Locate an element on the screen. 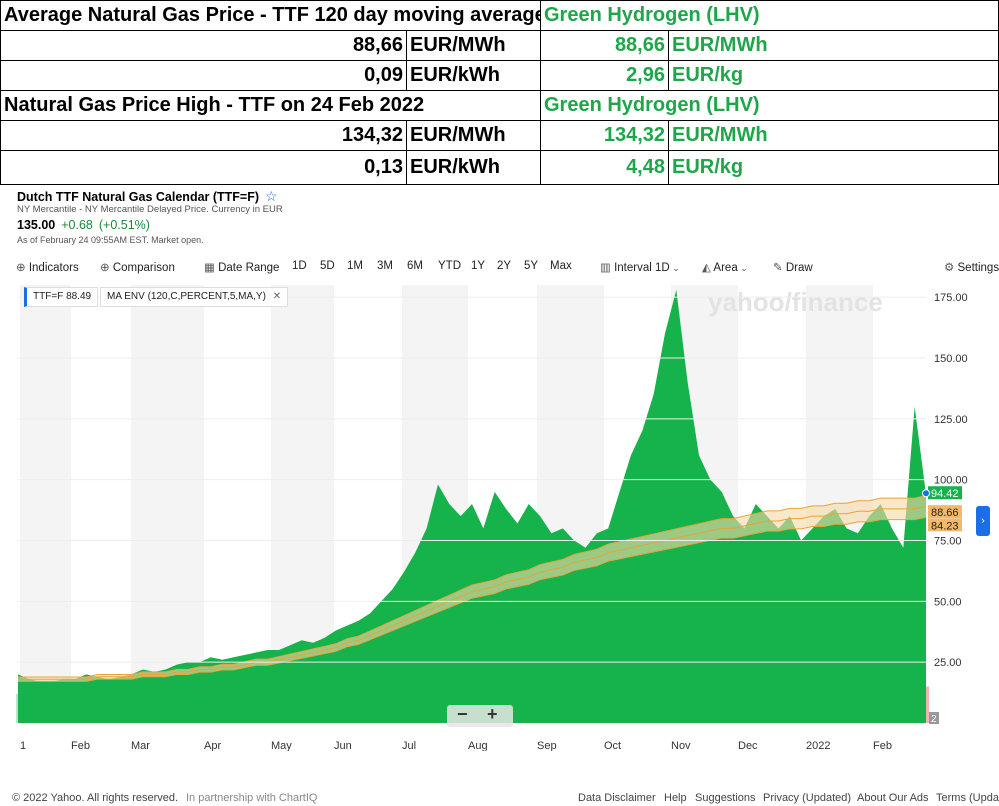 The height and width of the screenshot is (806, 999). date-range-label: Date Range is located at coordinates (249, 268).